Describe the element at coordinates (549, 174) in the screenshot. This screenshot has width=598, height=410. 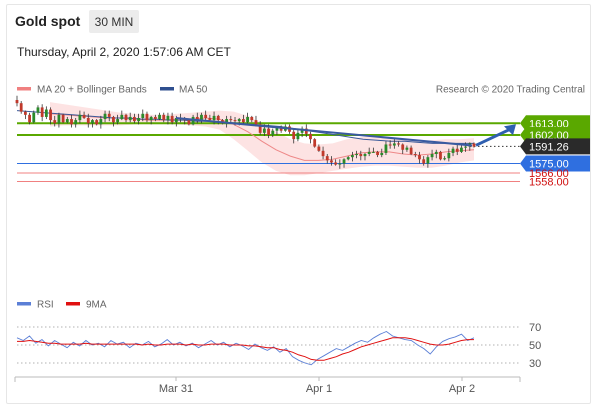
I see `level-label-1566.00: 1566.00` at that location.